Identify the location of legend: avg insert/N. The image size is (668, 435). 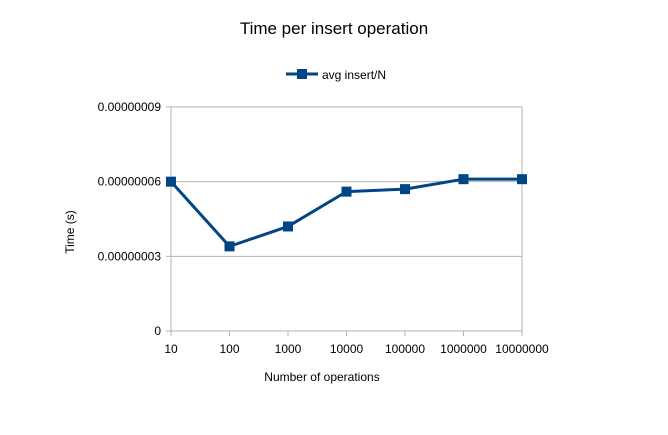
(336, 75).